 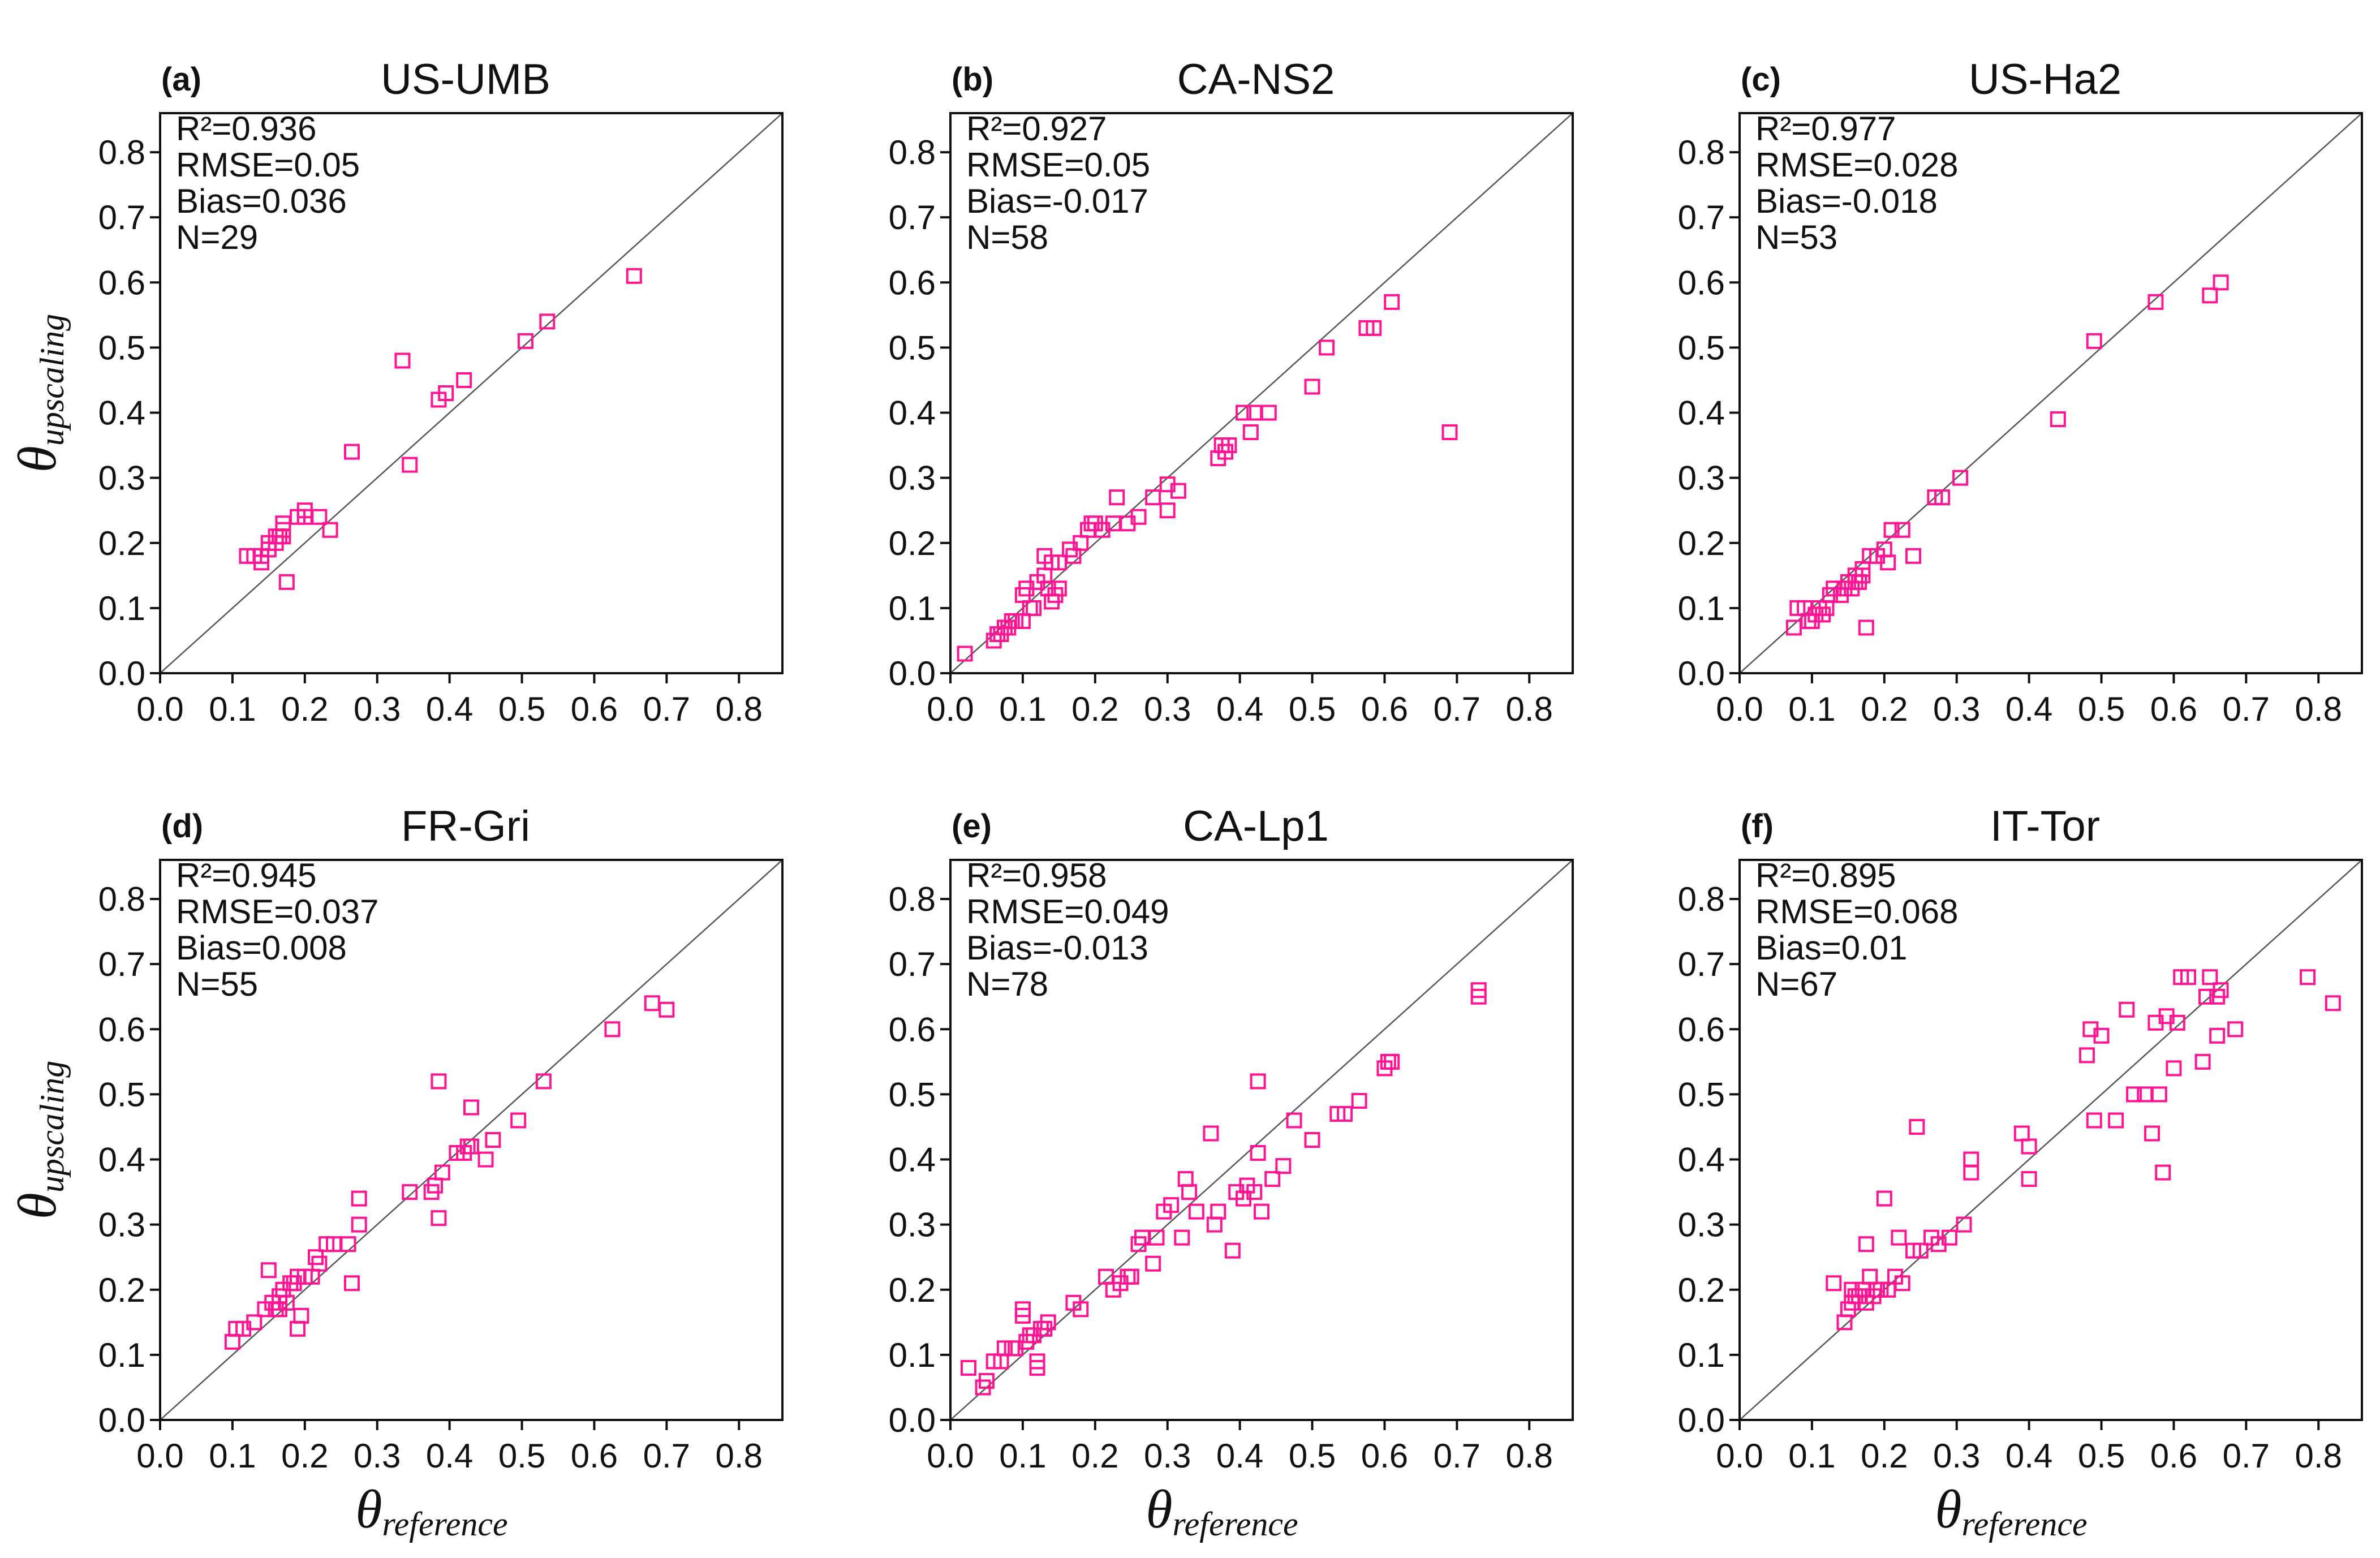 What do you see at coordinates (1057, 948) in the screenshot?
I see `stat-bias: Bias=-0.013` at bounding box center [1057, 948].